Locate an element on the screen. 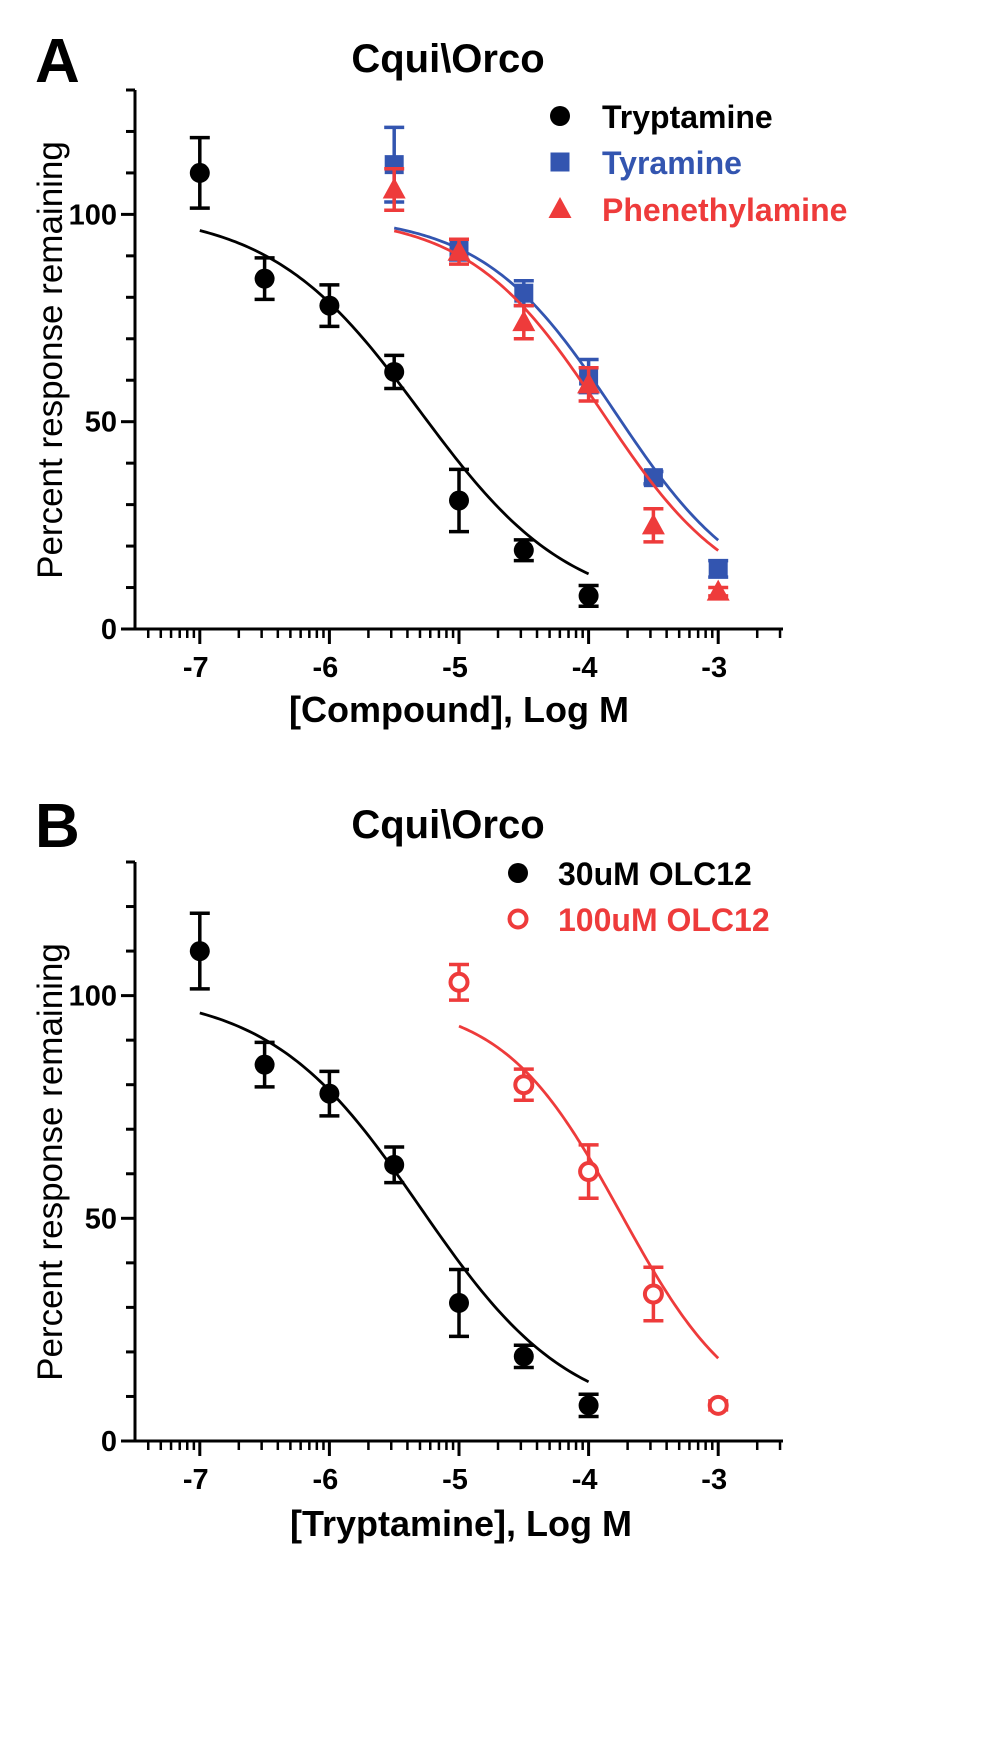  legend-label: 100uM OLC12 is located at coordinates (664, 920).